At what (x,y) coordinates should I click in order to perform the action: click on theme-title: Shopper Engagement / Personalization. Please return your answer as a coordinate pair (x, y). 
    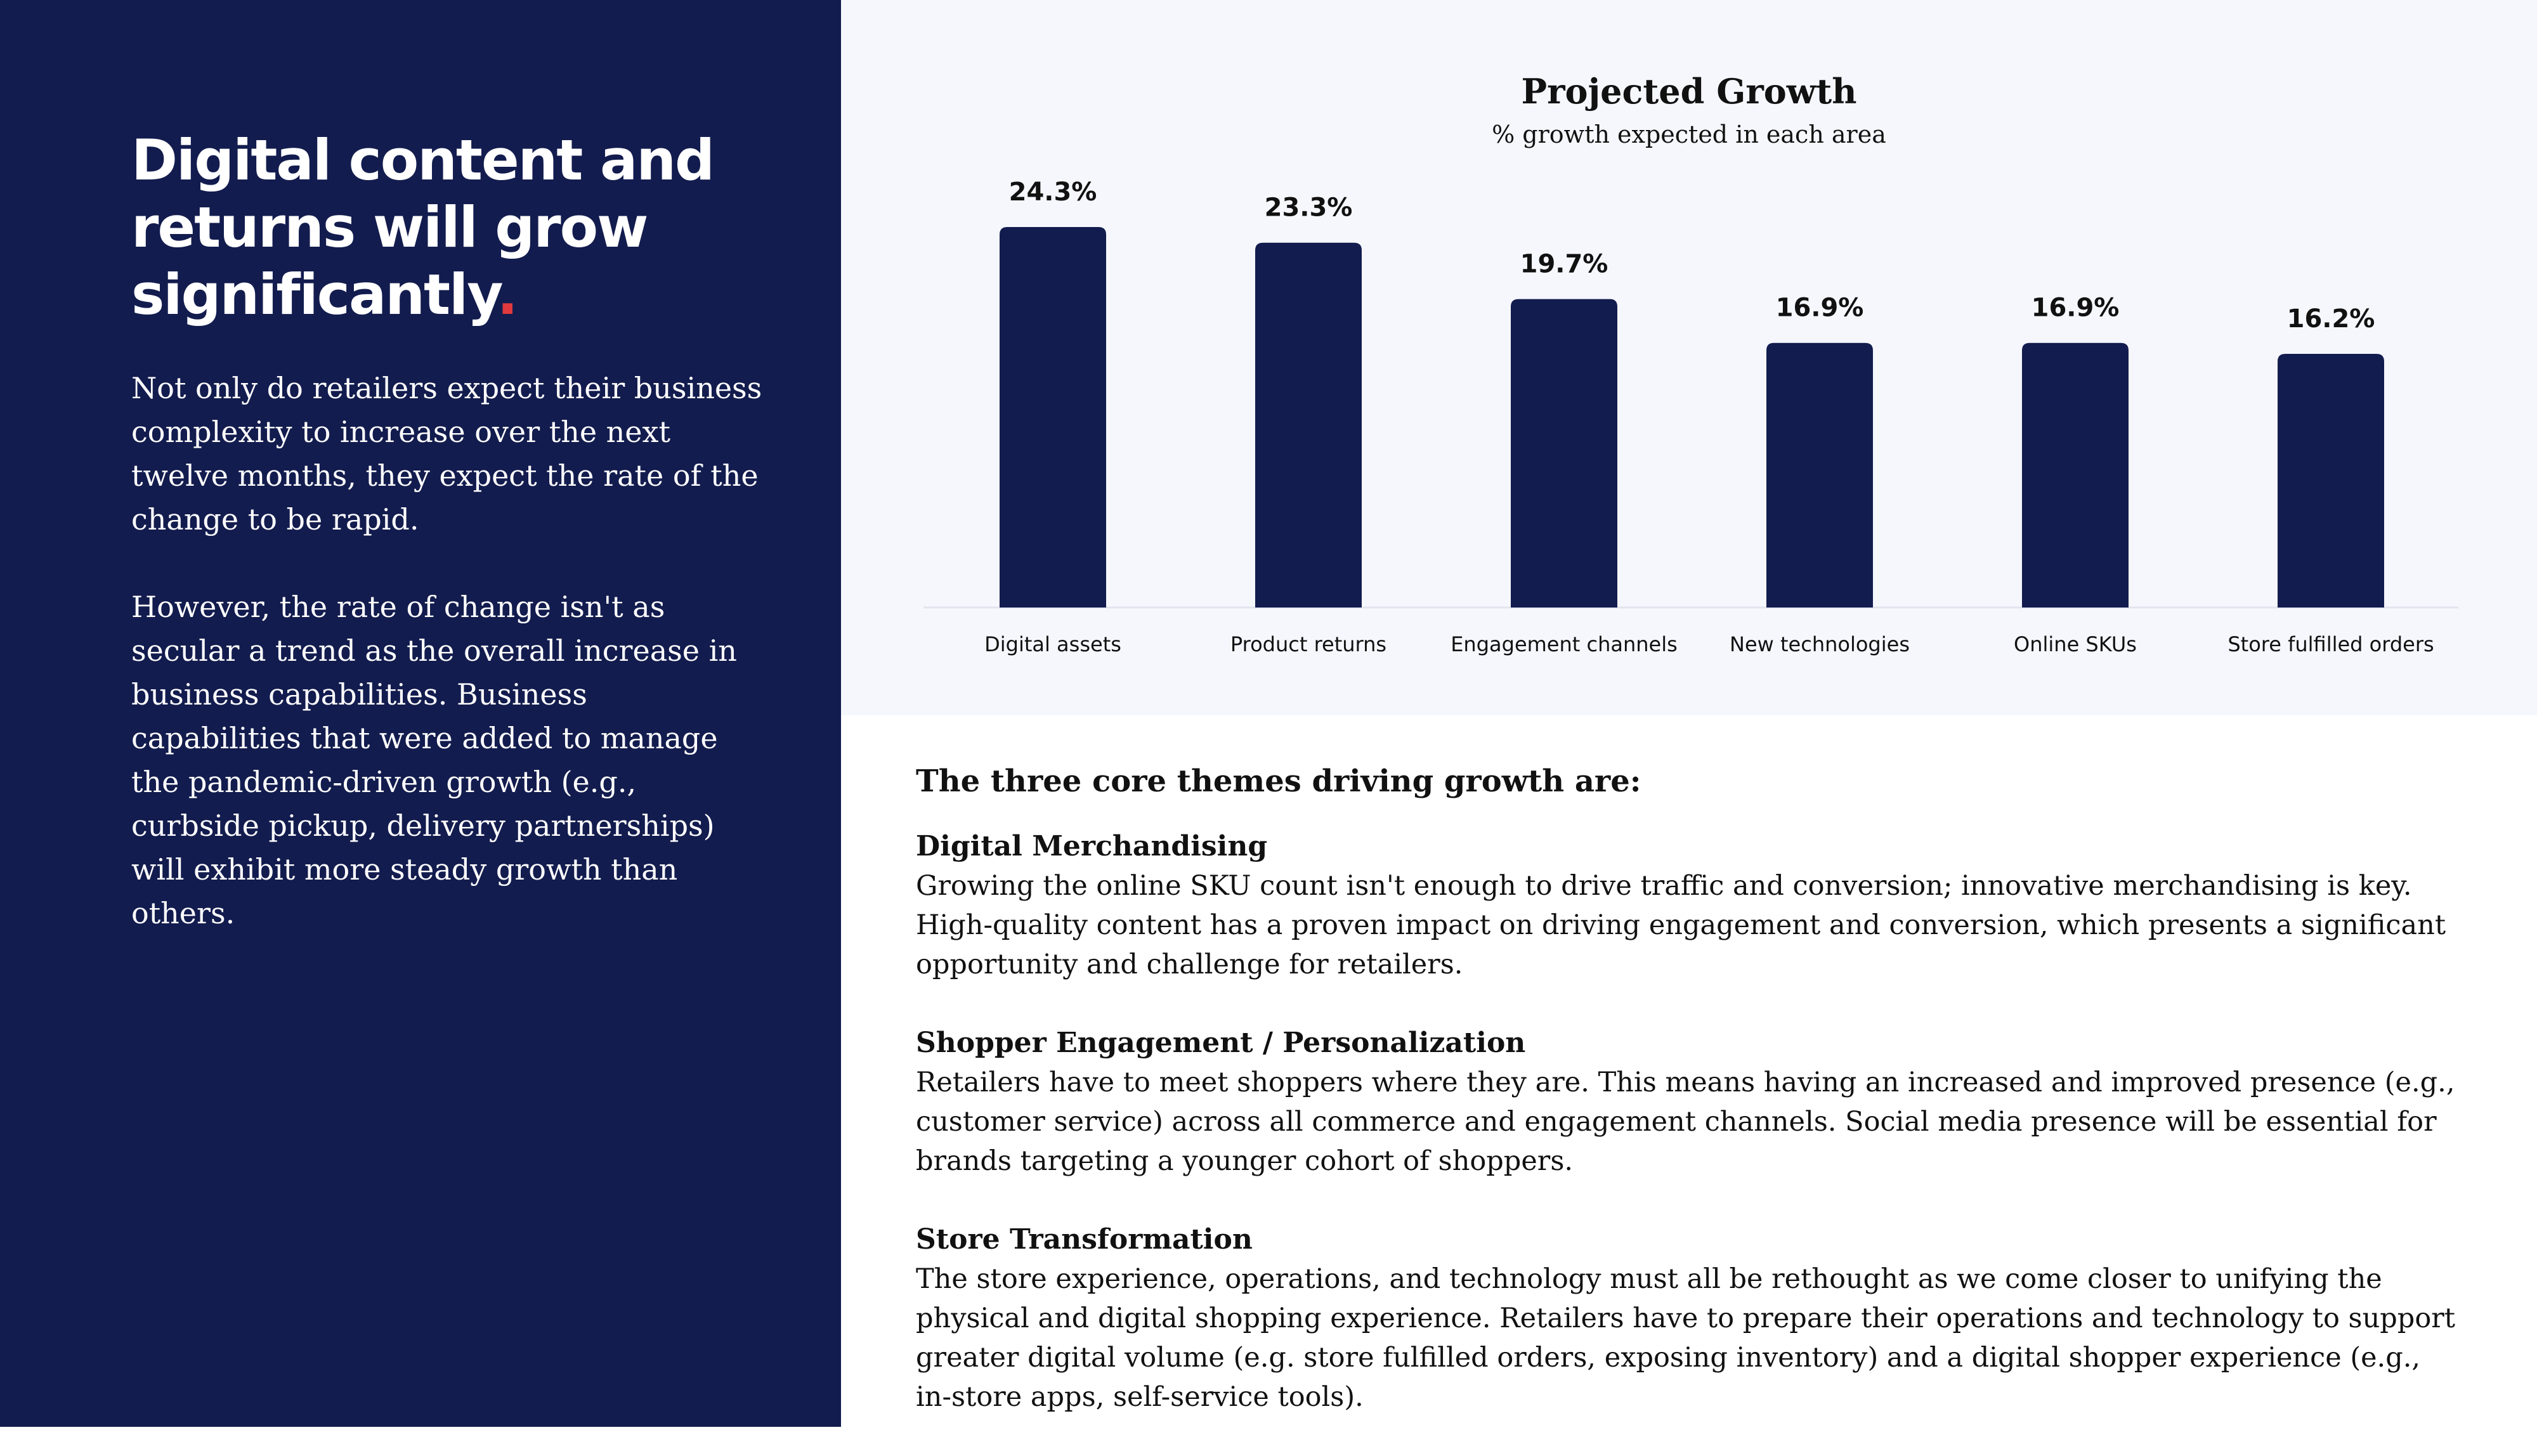
    Looking at the image, I should click on (1221, 1043).